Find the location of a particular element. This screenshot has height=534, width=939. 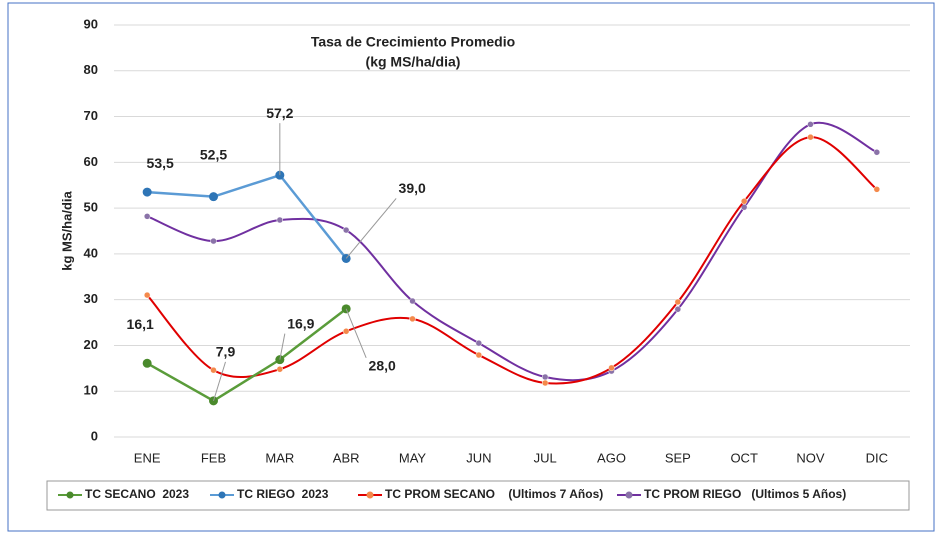

x-tick-label: MAR is located at coordinates (279, 457).